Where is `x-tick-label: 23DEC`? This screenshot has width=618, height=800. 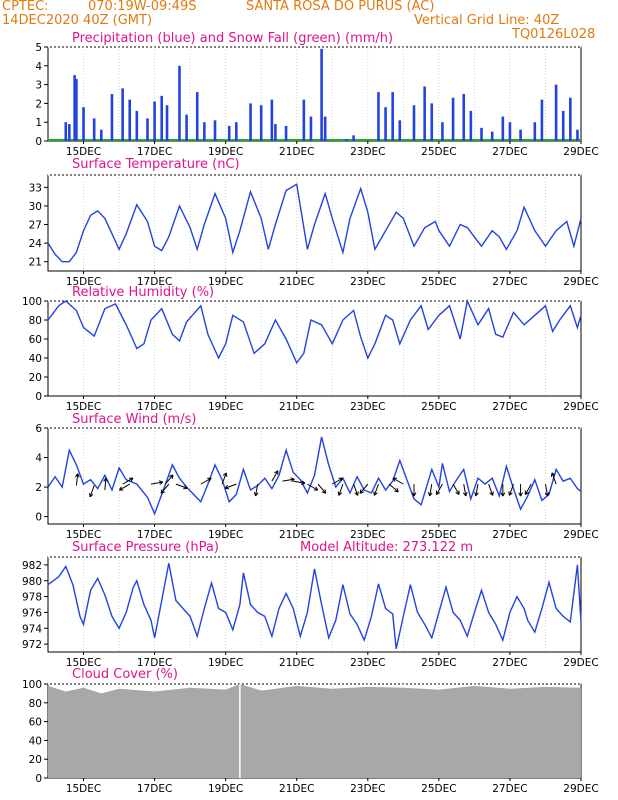 x-tick-label: 23DEC is located at coordinates (367, 789).